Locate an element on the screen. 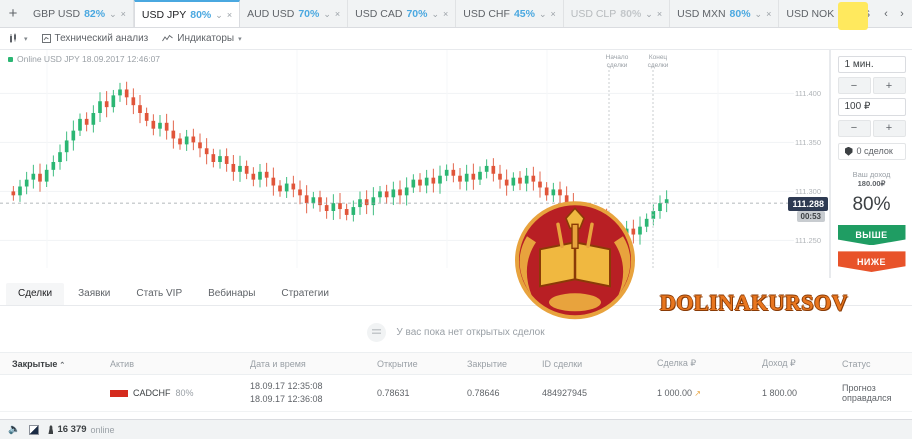  technical-analysis-button: Технический анализ is located at coordinates (95, 38).